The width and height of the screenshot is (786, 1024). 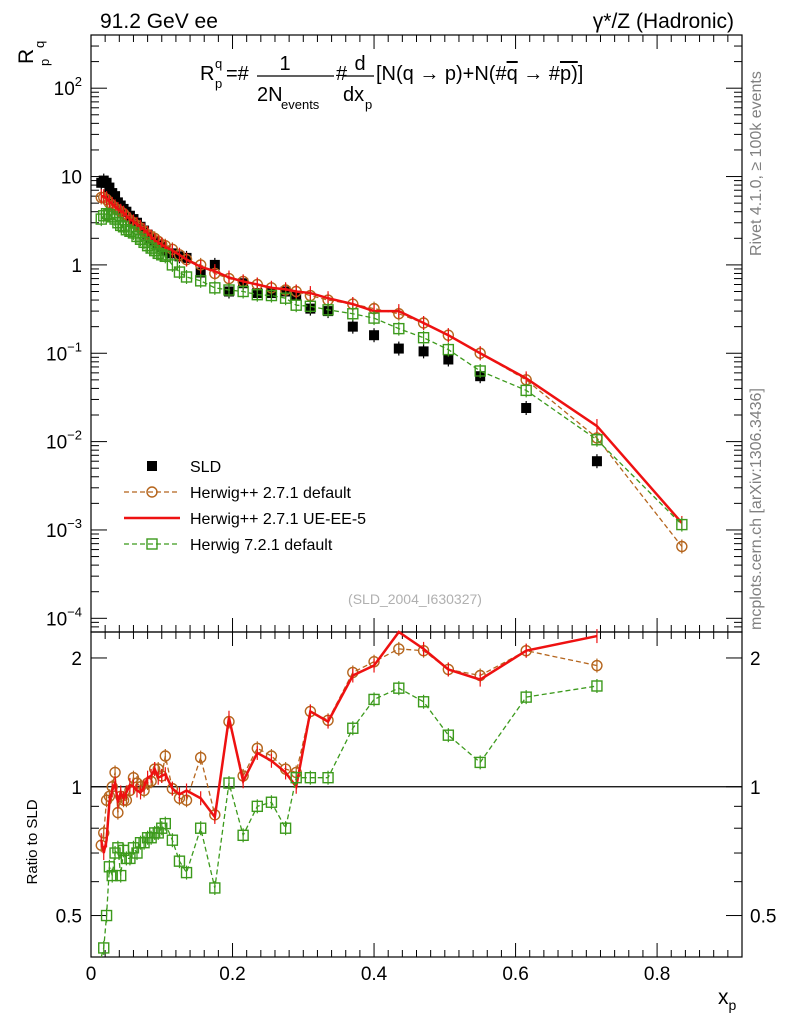 What do you see at coordinates (755, 788) in the screenshot?
I see `y-tick-label-ratio-right: 1` at bounding box center [755, 788].